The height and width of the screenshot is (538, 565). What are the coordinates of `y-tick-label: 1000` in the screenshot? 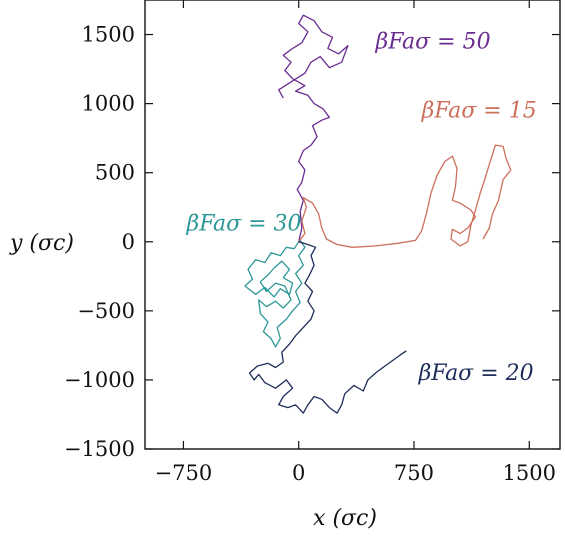 It's located at (108, 104).